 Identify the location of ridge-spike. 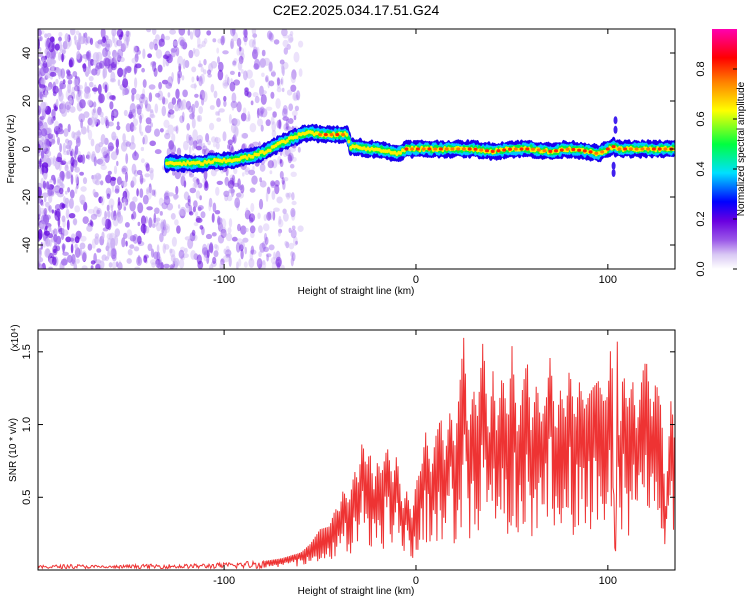
(615, 120).